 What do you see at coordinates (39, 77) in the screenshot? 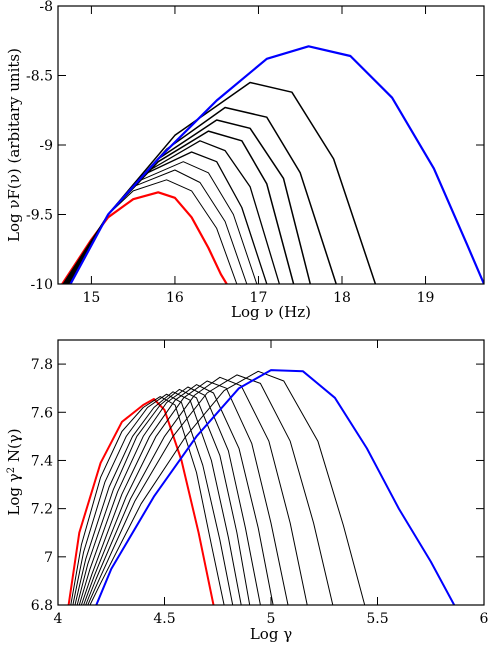
I see `sed-y-tick-label: -8.5` at bounding box center [39, 77].